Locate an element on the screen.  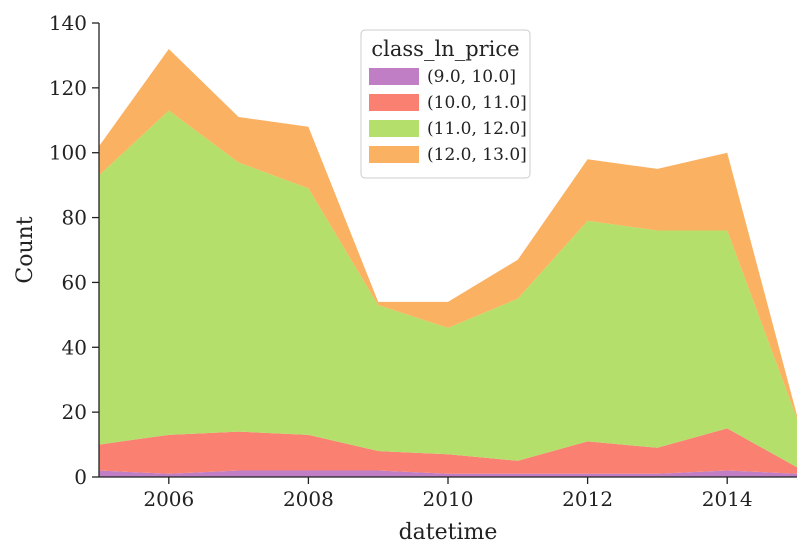
x-tick-label: 2010 is located at coordinates (448, 499).